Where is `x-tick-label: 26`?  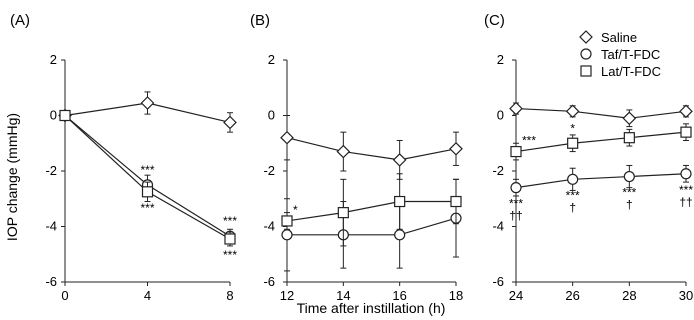
x-tick-label: 26 is located at coordinates (572, 295).